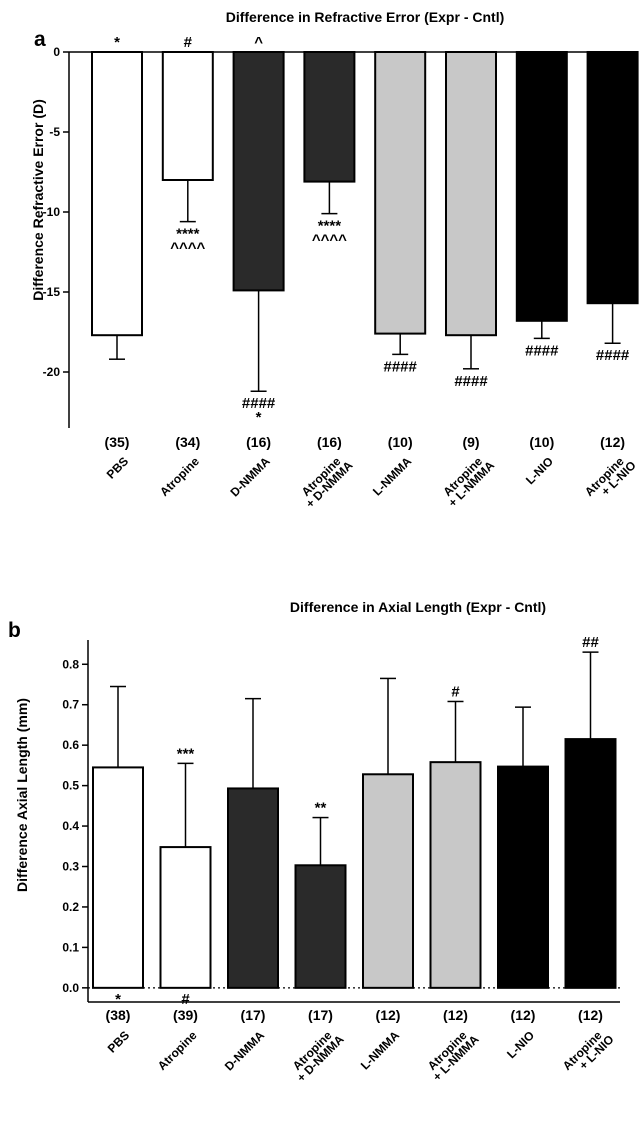 This screenshot has height=1124, width=643. What do you see at coordinates (70, 664) in the screenshot?
I see `panel-b-y-tick-label: 0.8` at bounding box center [70, 664].